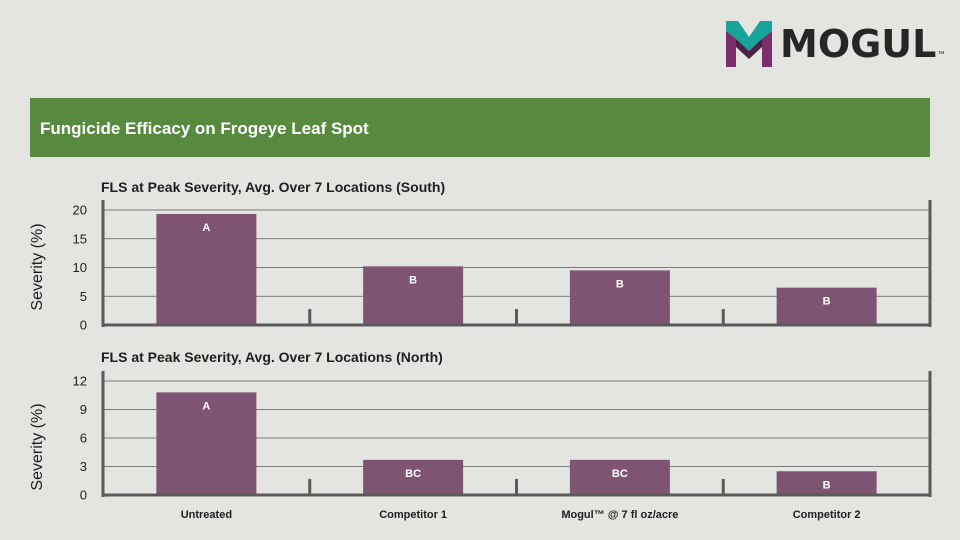 The image size is (960, 540). I want to click on x-tick-label: Competitor 2, so click(827, 515).